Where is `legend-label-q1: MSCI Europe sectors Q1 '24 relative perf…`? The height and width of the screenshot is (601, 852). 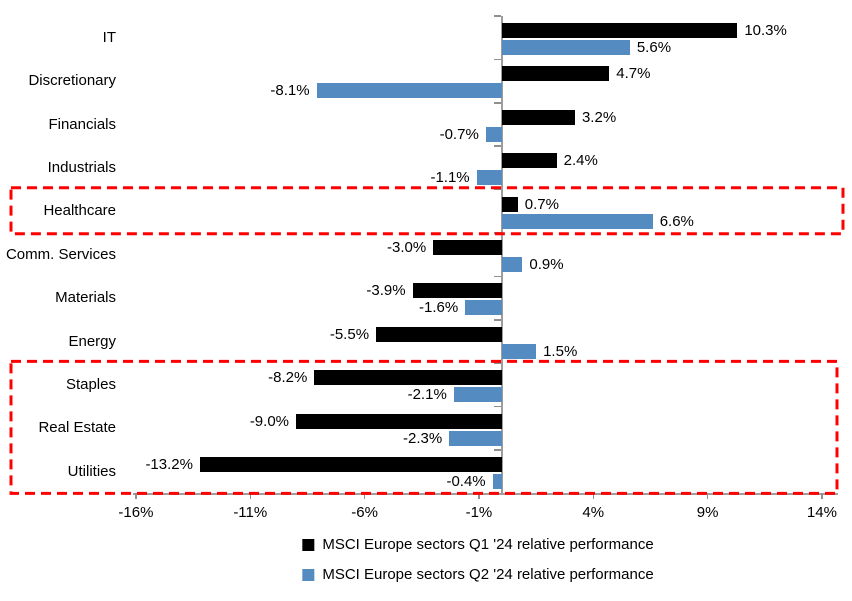 legend-label-q1: MSCI Europe sectors Q1 '24 relative perf… is located at coordinates (488, 544).